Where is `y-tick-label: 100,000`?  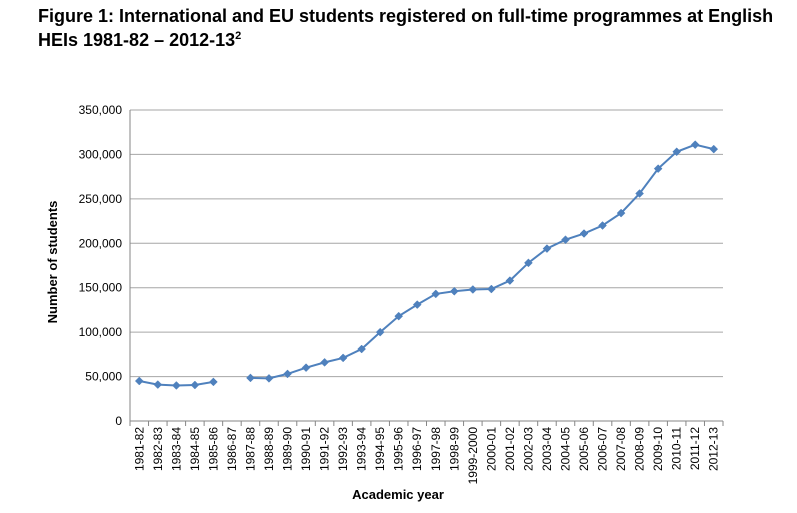 y-tick-label: 100,000 is located at coordinates (101, 332).